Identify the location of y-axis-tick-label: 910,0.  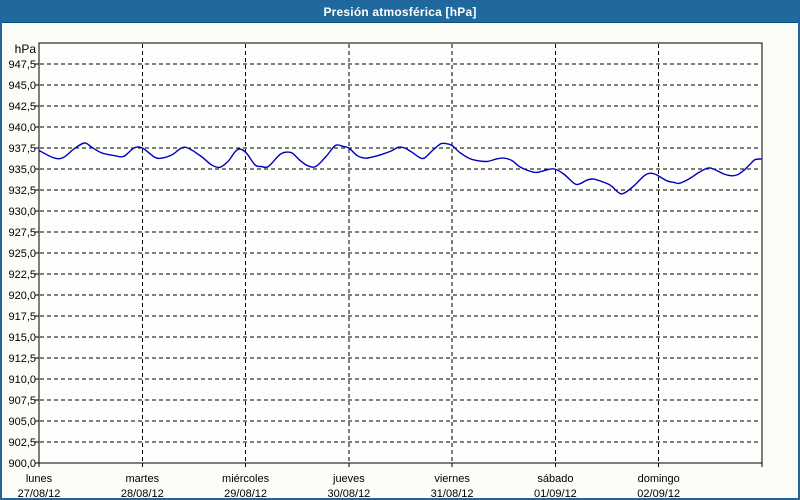
(22, 380).